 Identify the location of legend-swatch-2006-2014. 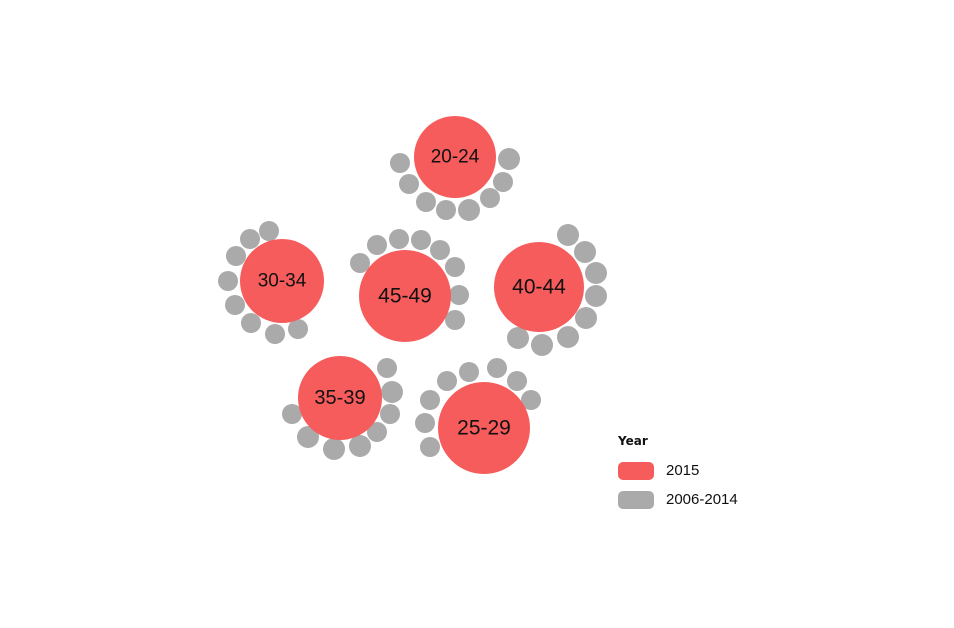
(636, 499).